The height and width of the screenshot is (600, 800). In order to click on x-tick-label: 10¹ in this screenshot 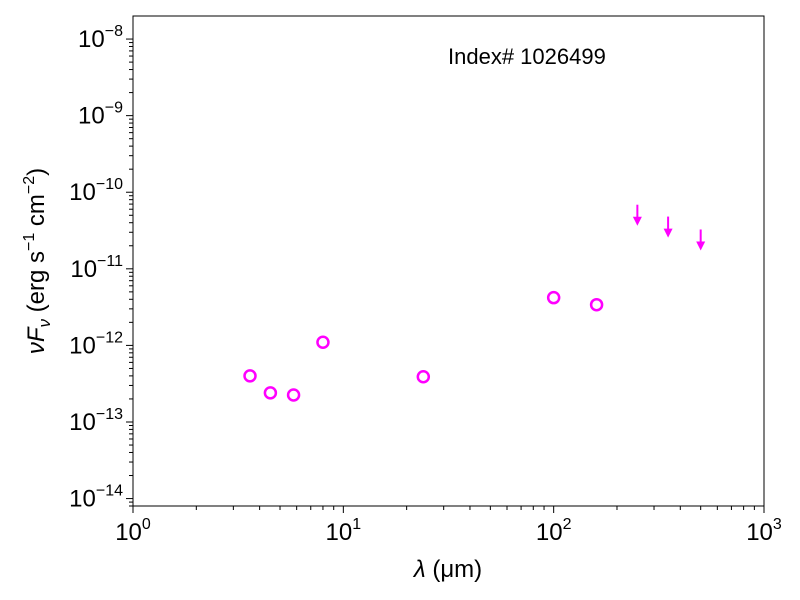, I will do `click(344, 531)`.